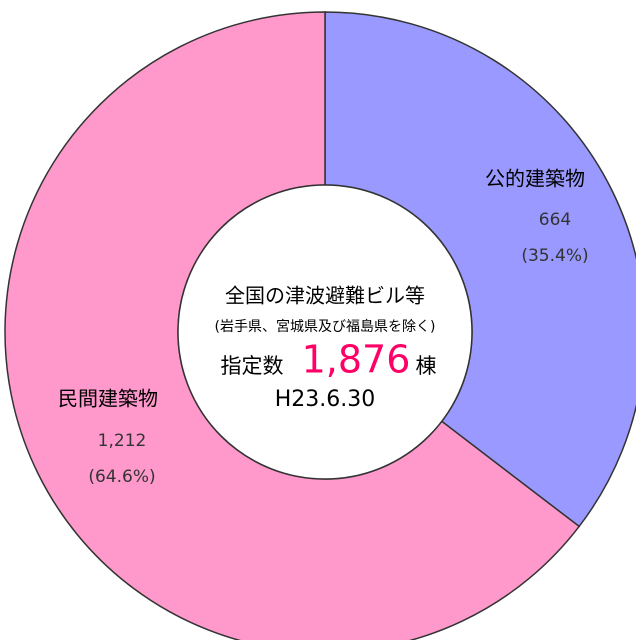 This screenshot has width=636, height=640. What do you see at coordinates (108, 399) in the screenshot?
I see `slice-label: 民間建築物` at bounding box center [108, 399].